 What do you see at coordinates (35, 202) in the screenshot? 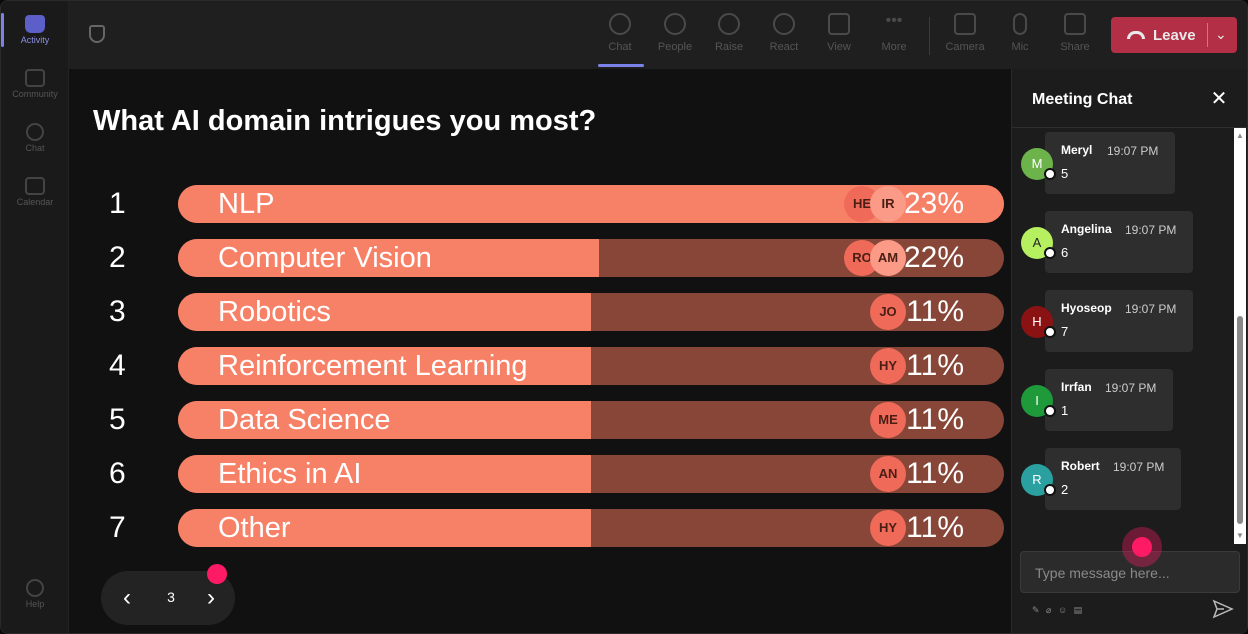
I see `rail-item-label: Calendar` at bounding box center [35, 202].